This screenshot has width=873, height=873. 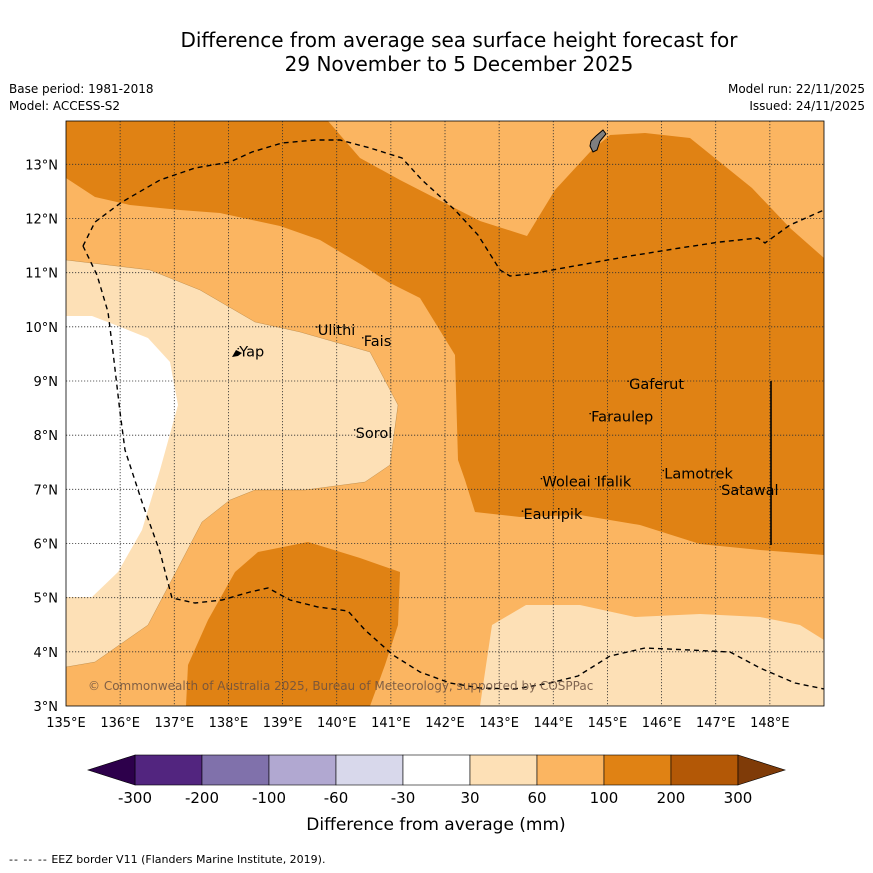 I want to click on lon-tick-label: 147°E, so click(x=716, y=723).